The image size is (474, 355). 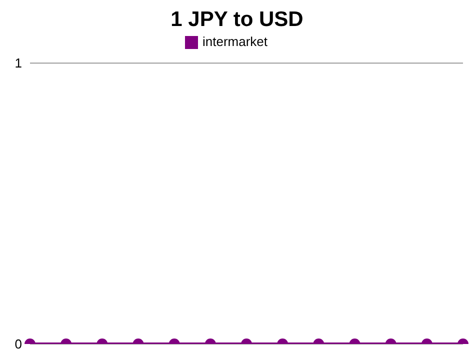 What do you see at coordinates (18, 63) in the screenshot?
I see `y-tick-label: 1` at bounding box center [18, 63].